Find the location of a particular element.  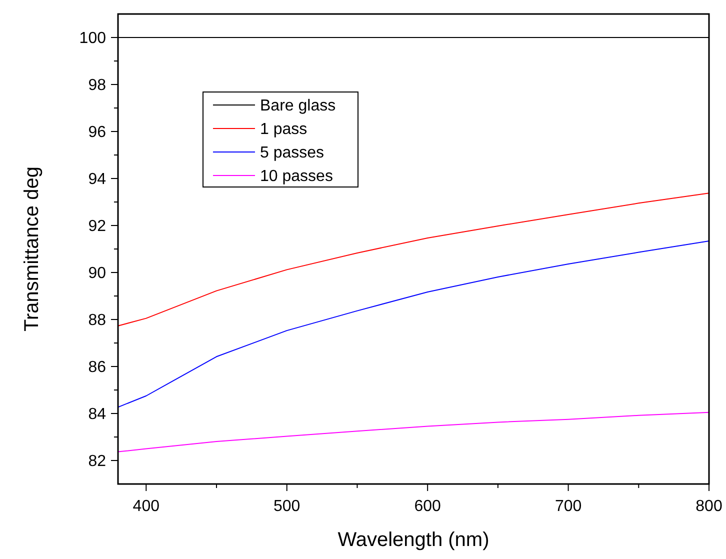

x-tick-label: 800 is located at coordinates (709, 506).